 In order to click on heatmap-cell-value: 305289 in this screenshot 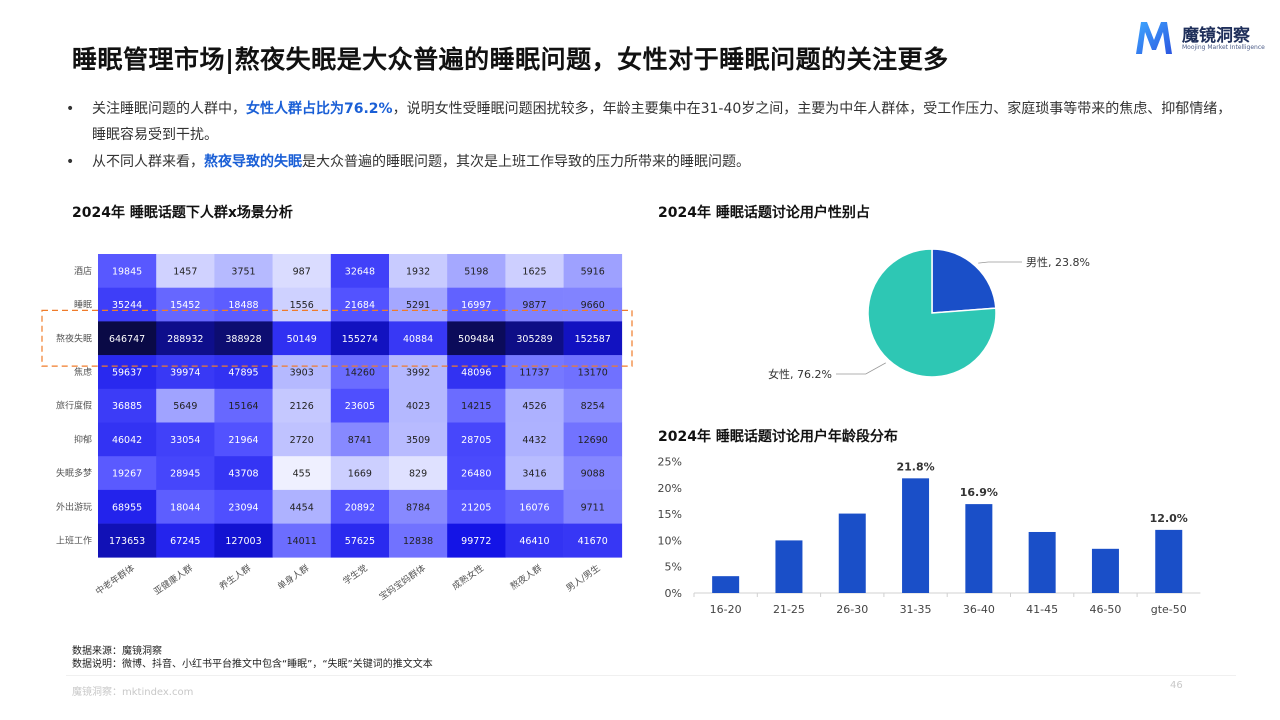, I will do `click(534, 339)`.